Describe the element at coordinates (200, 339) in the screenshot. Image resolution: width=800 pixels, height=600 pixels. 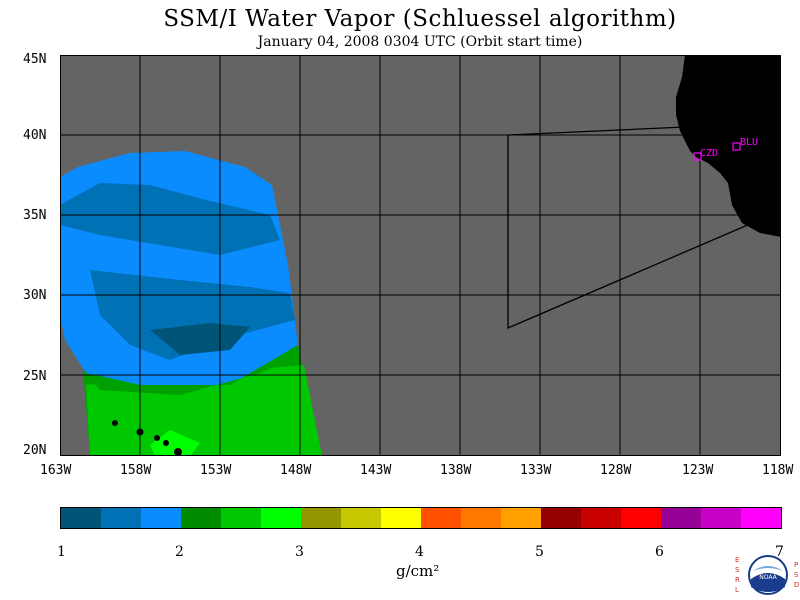
I see `swath-blue-dark` at that location.